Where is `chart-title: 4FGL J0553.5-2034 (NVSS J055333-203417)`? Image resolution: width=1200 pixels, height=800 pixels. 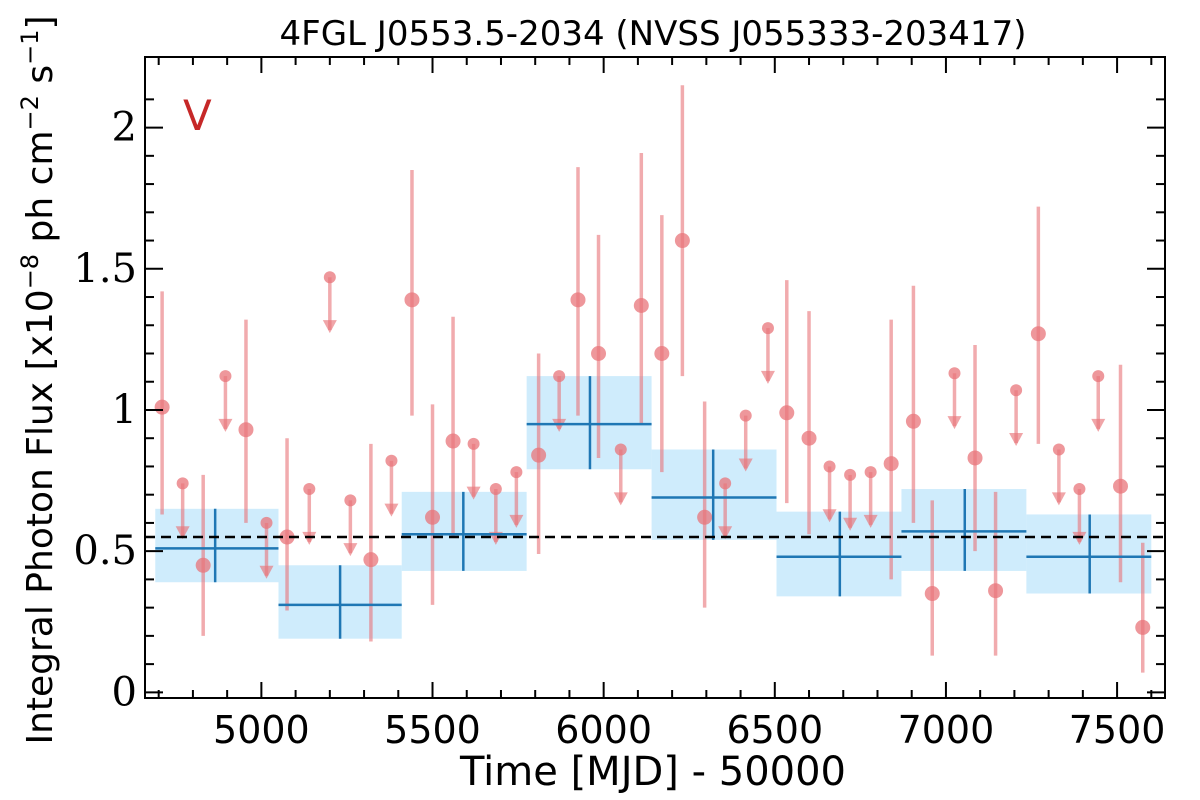 chart-title: 4FGL J0553.5-2034 (NVSS J055333-203417) is located at coordinates (653, 34).